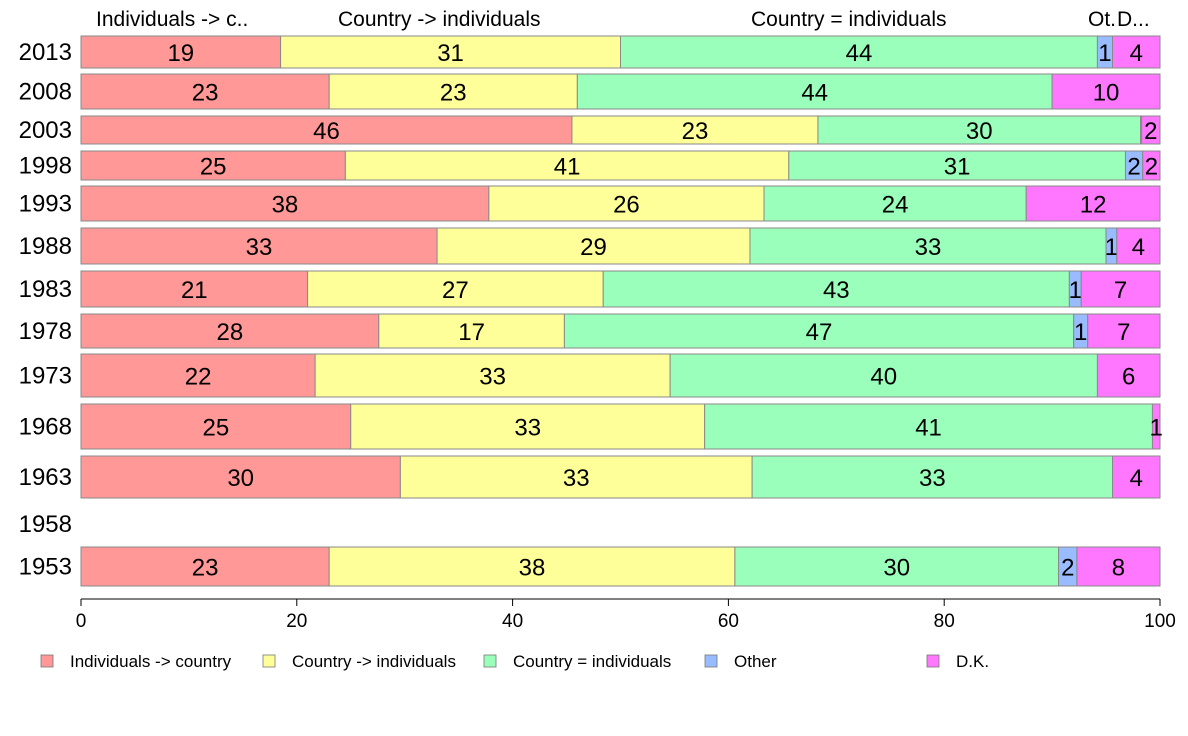  I want to click on data-label: 41, so click(928, 428).